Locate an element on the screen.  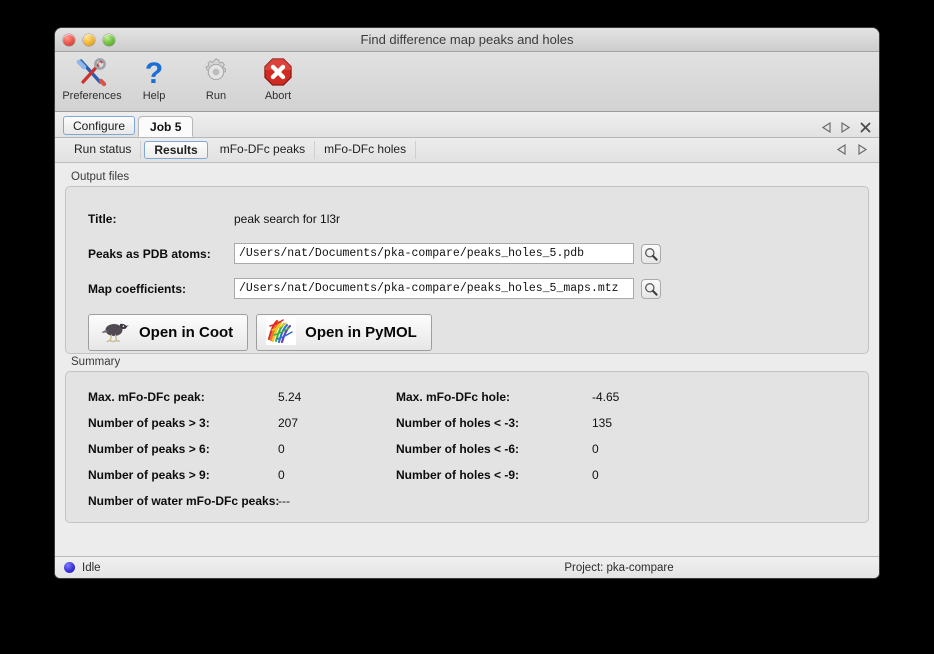
summary-left-value: 207 is located at coordinates (288, 423).